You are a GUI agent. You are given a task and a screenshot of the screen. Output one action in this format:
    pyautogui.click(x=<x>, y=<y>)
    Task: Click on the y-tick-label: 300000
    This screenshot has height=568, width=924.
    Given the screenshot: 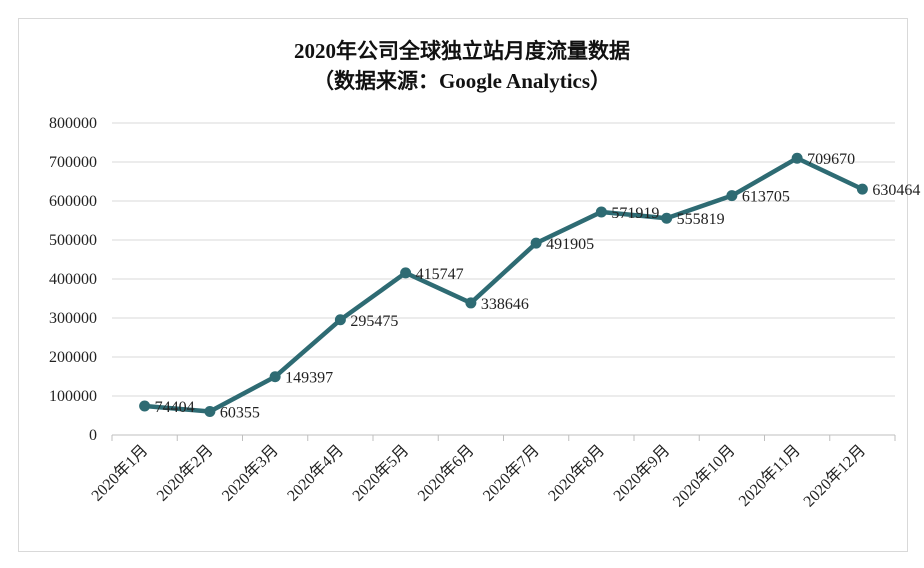 What is the action you would take?
    pyautogui.click(x=73, y=318)
    